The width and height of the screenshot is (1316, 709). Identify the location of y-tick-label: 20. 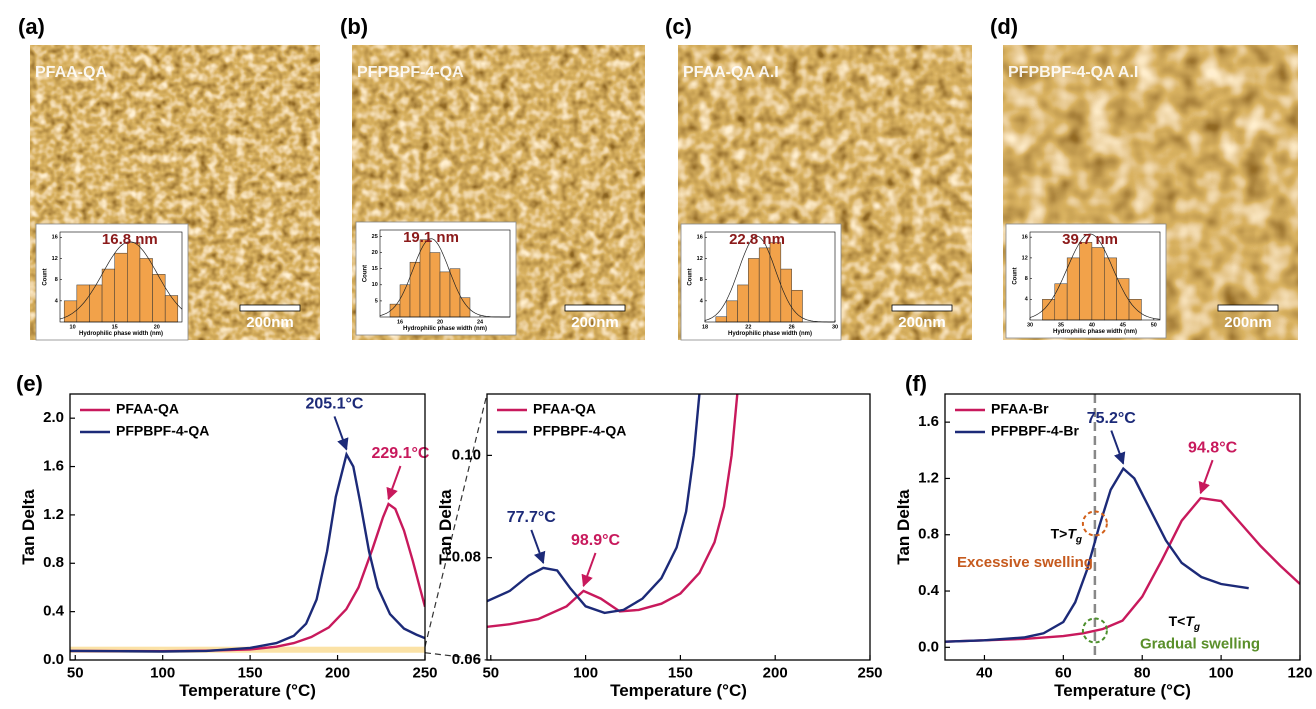
(375, 253).